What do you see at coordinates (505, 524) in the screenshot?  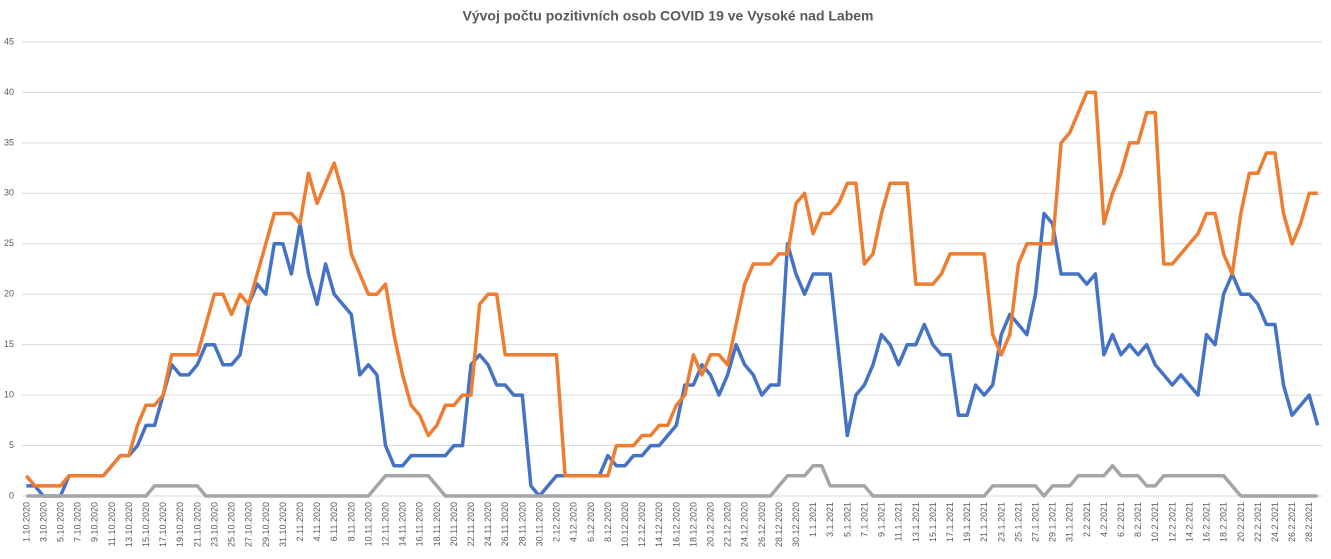 I see `x-tick-label: 26.11.2020` at bounding box center [505, 524].